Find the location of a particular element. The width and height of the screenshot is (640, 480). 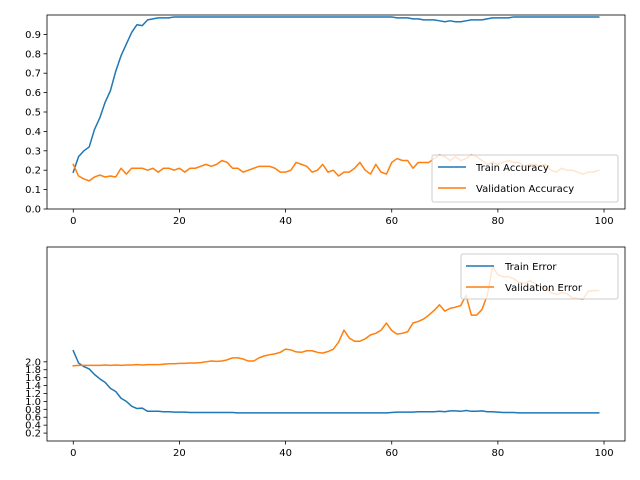

error-y-tick-label: 1.0 is located at coordinates (33, 402).